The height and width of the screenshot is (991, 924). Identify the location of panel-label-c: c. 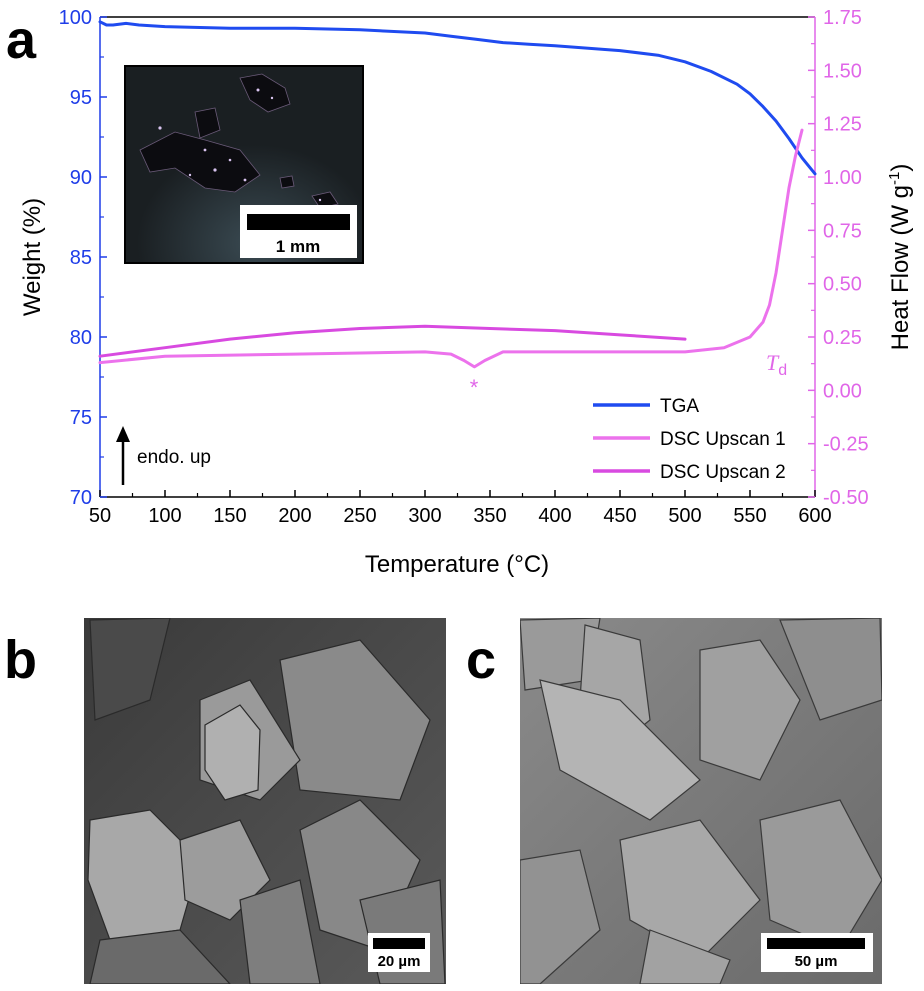
(481, 660).